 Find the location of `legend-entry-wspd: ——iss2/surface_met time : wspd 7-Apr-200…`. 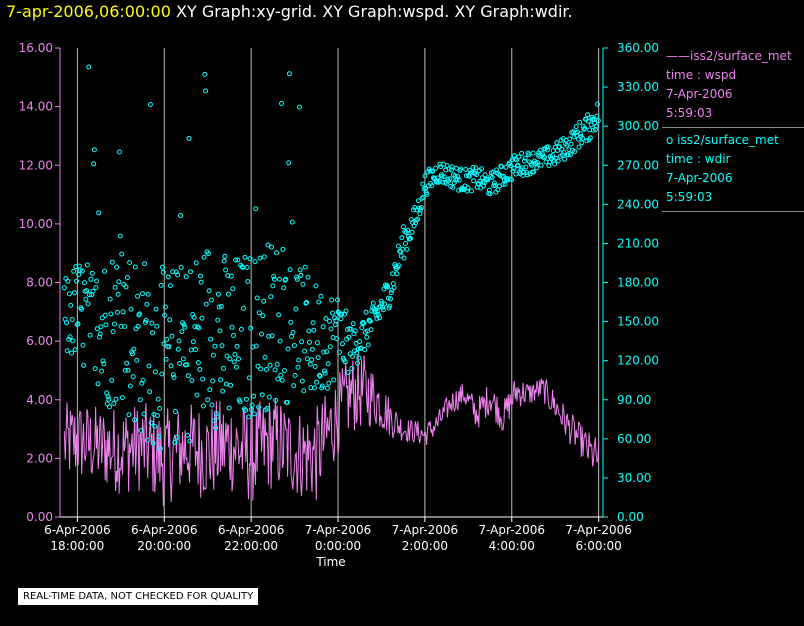

legend-entry-wspd: ——iss2/surface_met time : wspd 7-Apr-200… is located at coordinates (733, 86).